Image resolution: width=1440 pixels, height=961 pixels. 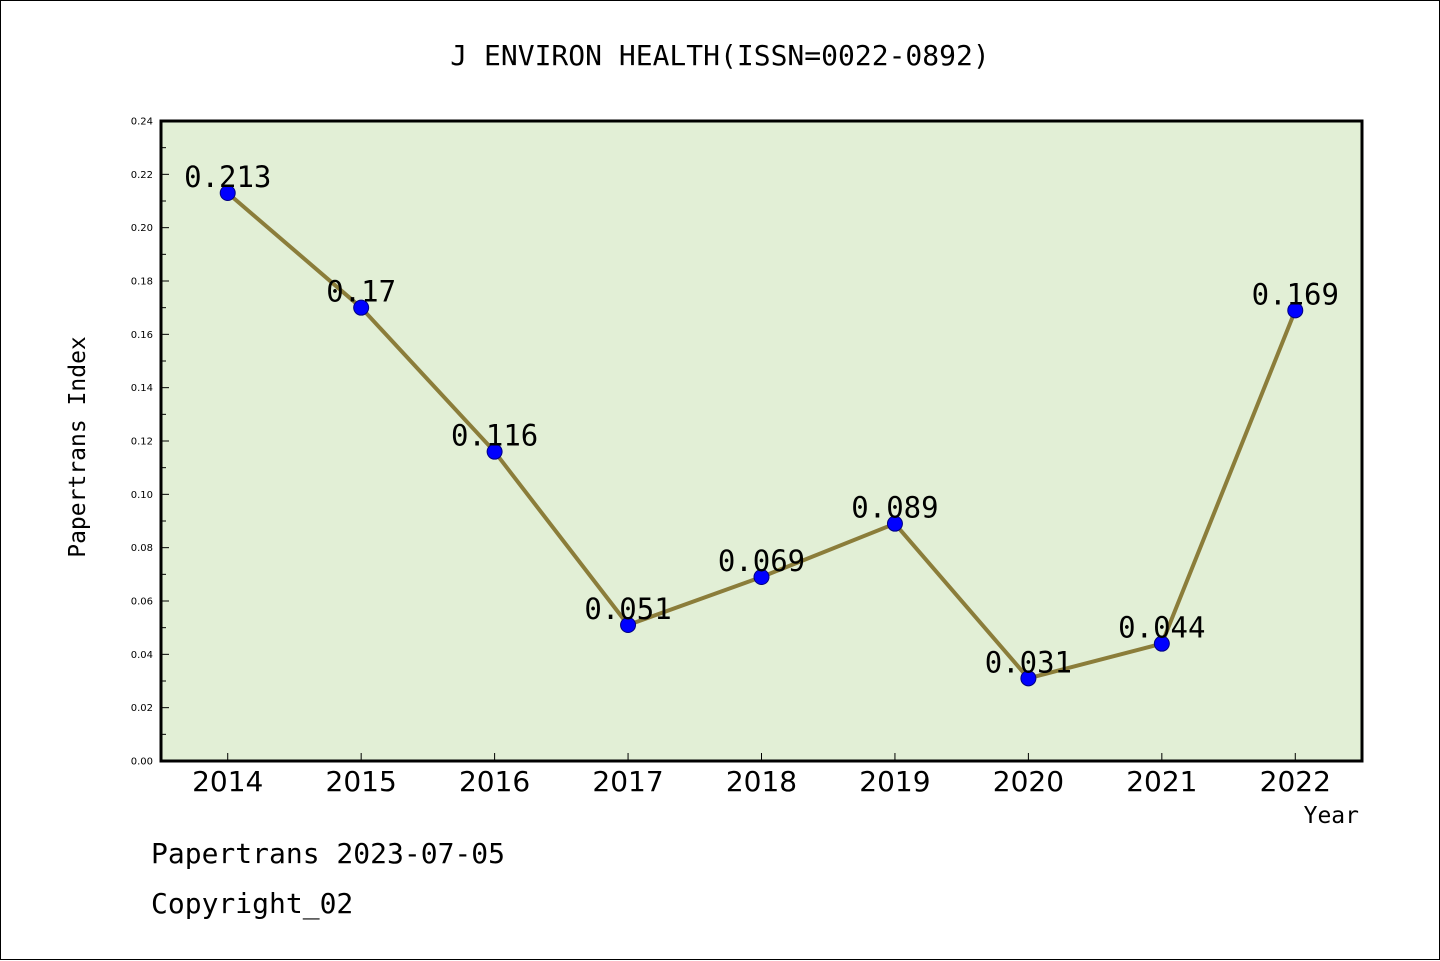 I want to click on x-tick-label: 2019, so click(x=894, y=781).